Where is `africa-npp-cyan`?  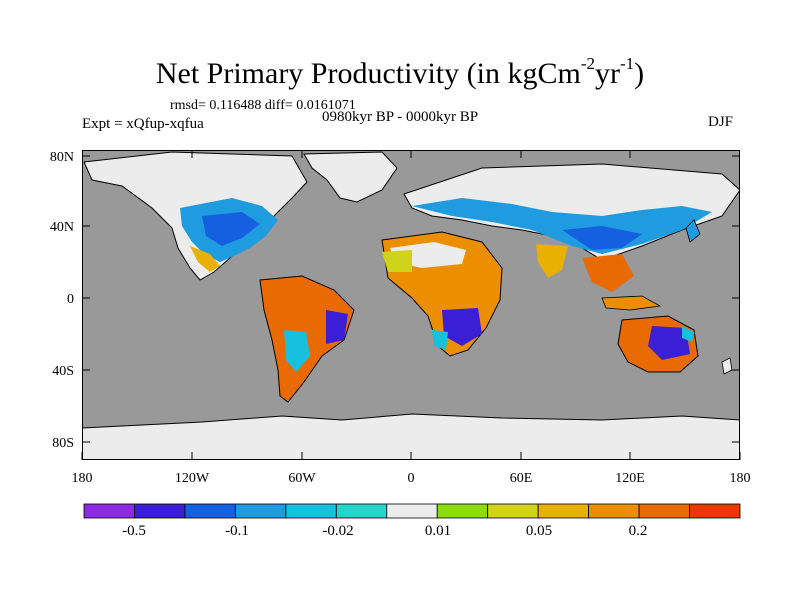 africa-npp-cyan is located at coordinates (440, 340).